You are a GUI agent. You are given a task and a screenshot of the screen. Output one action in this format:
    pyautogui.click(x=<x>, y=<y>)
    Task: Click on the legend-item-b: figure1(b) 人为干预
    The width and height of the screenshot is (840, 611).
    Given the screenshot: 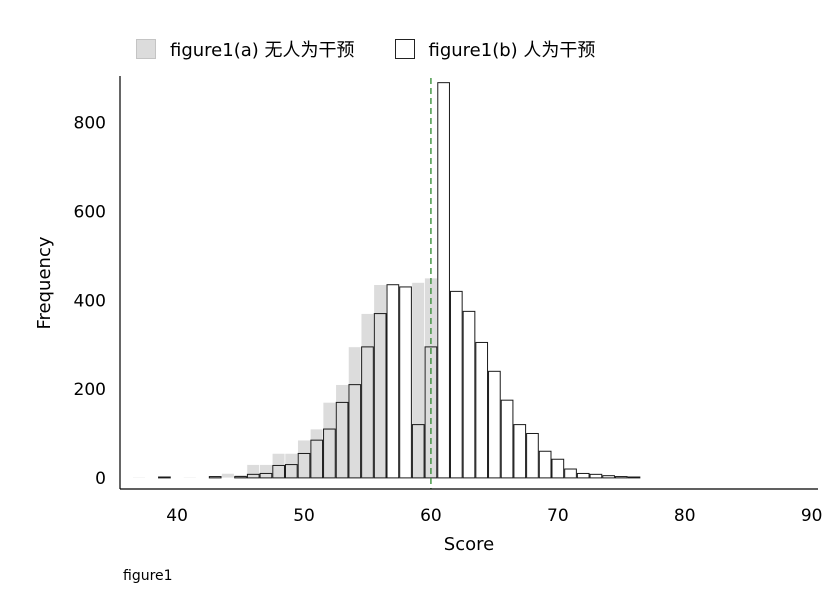 What is the action you would take?
    pyautogui.click(x=495, y=49)
    